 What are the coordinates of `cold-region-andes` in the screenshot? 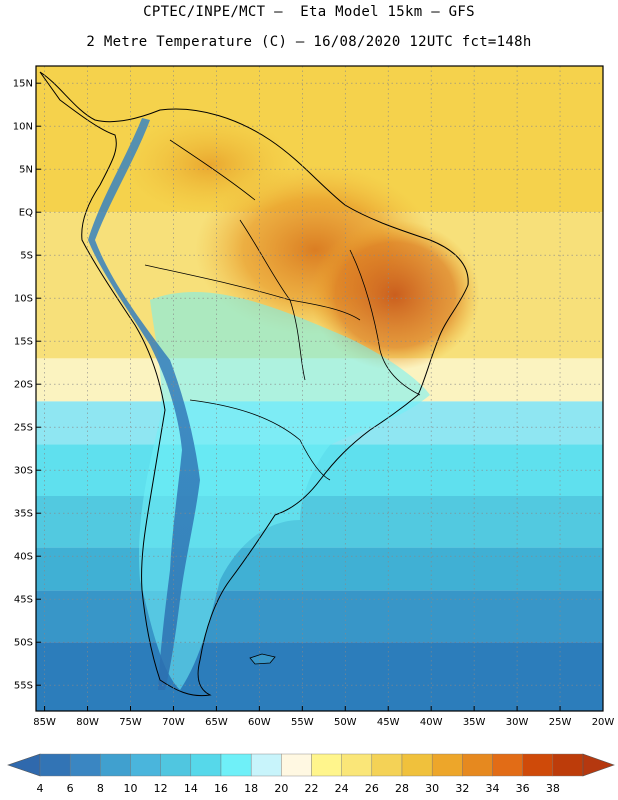 It's located at (144, 404).